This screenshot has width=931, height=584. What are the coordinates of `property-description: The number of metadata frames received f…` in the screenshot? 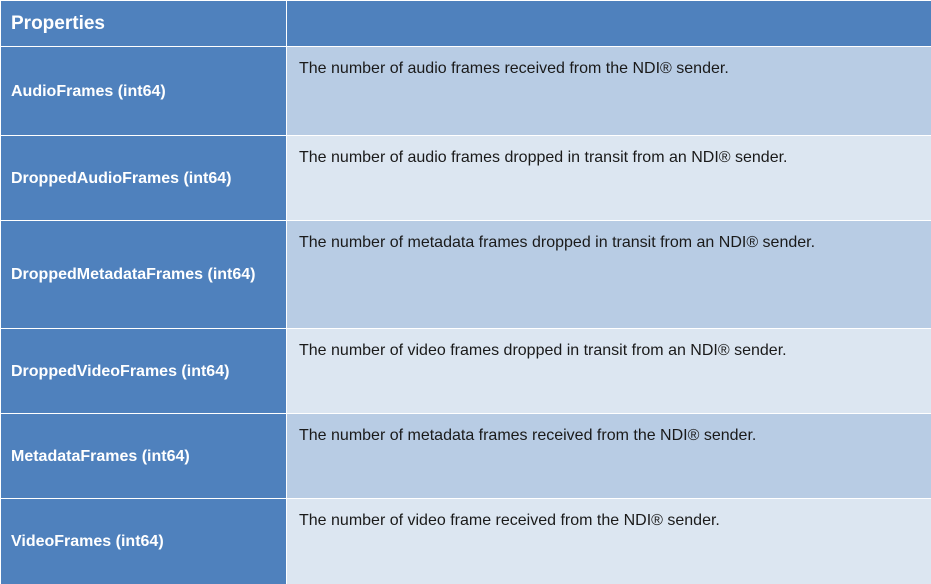 It's located at (608, 456).